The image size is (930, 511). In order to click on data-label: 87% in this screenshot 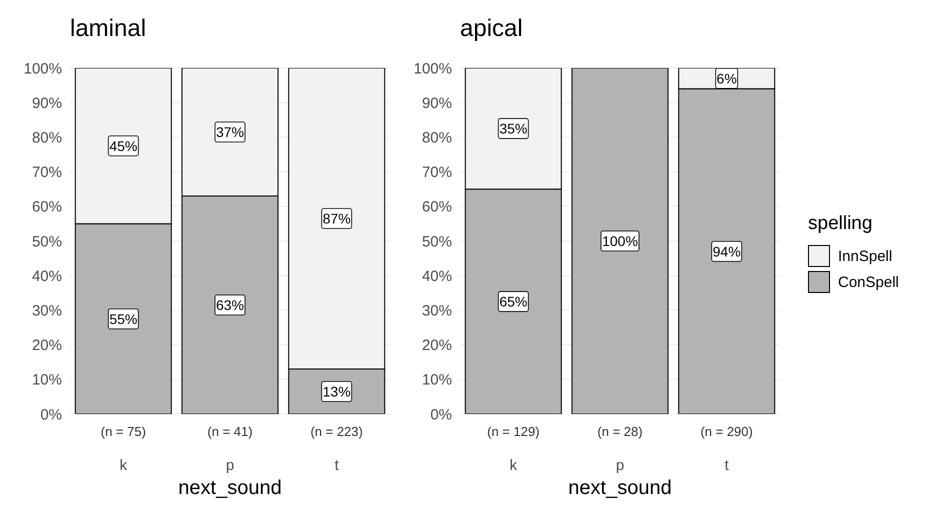, I will do `click(336, 218)`.